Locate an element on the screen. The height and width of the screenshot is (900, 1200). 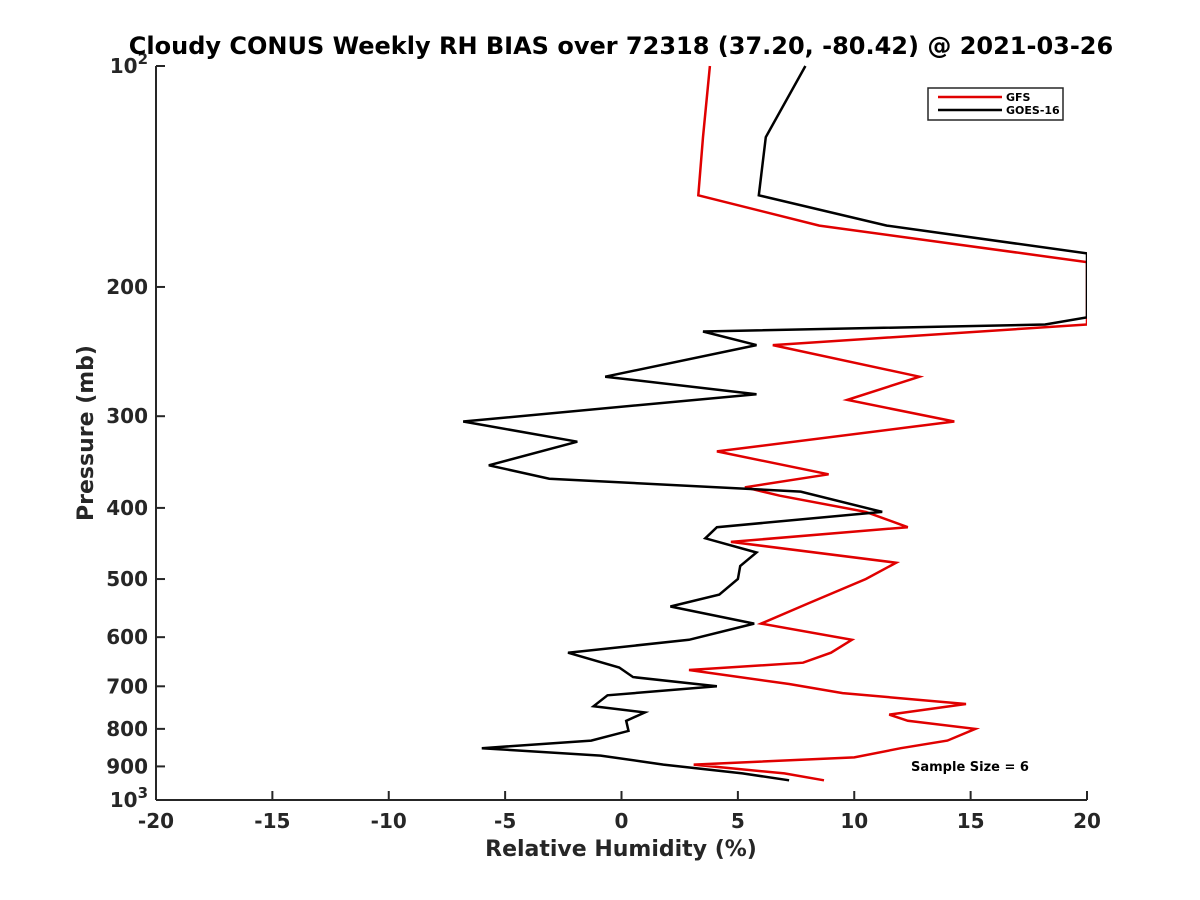
legend: GFS GOES-16 is located at coordinates (995, 104).